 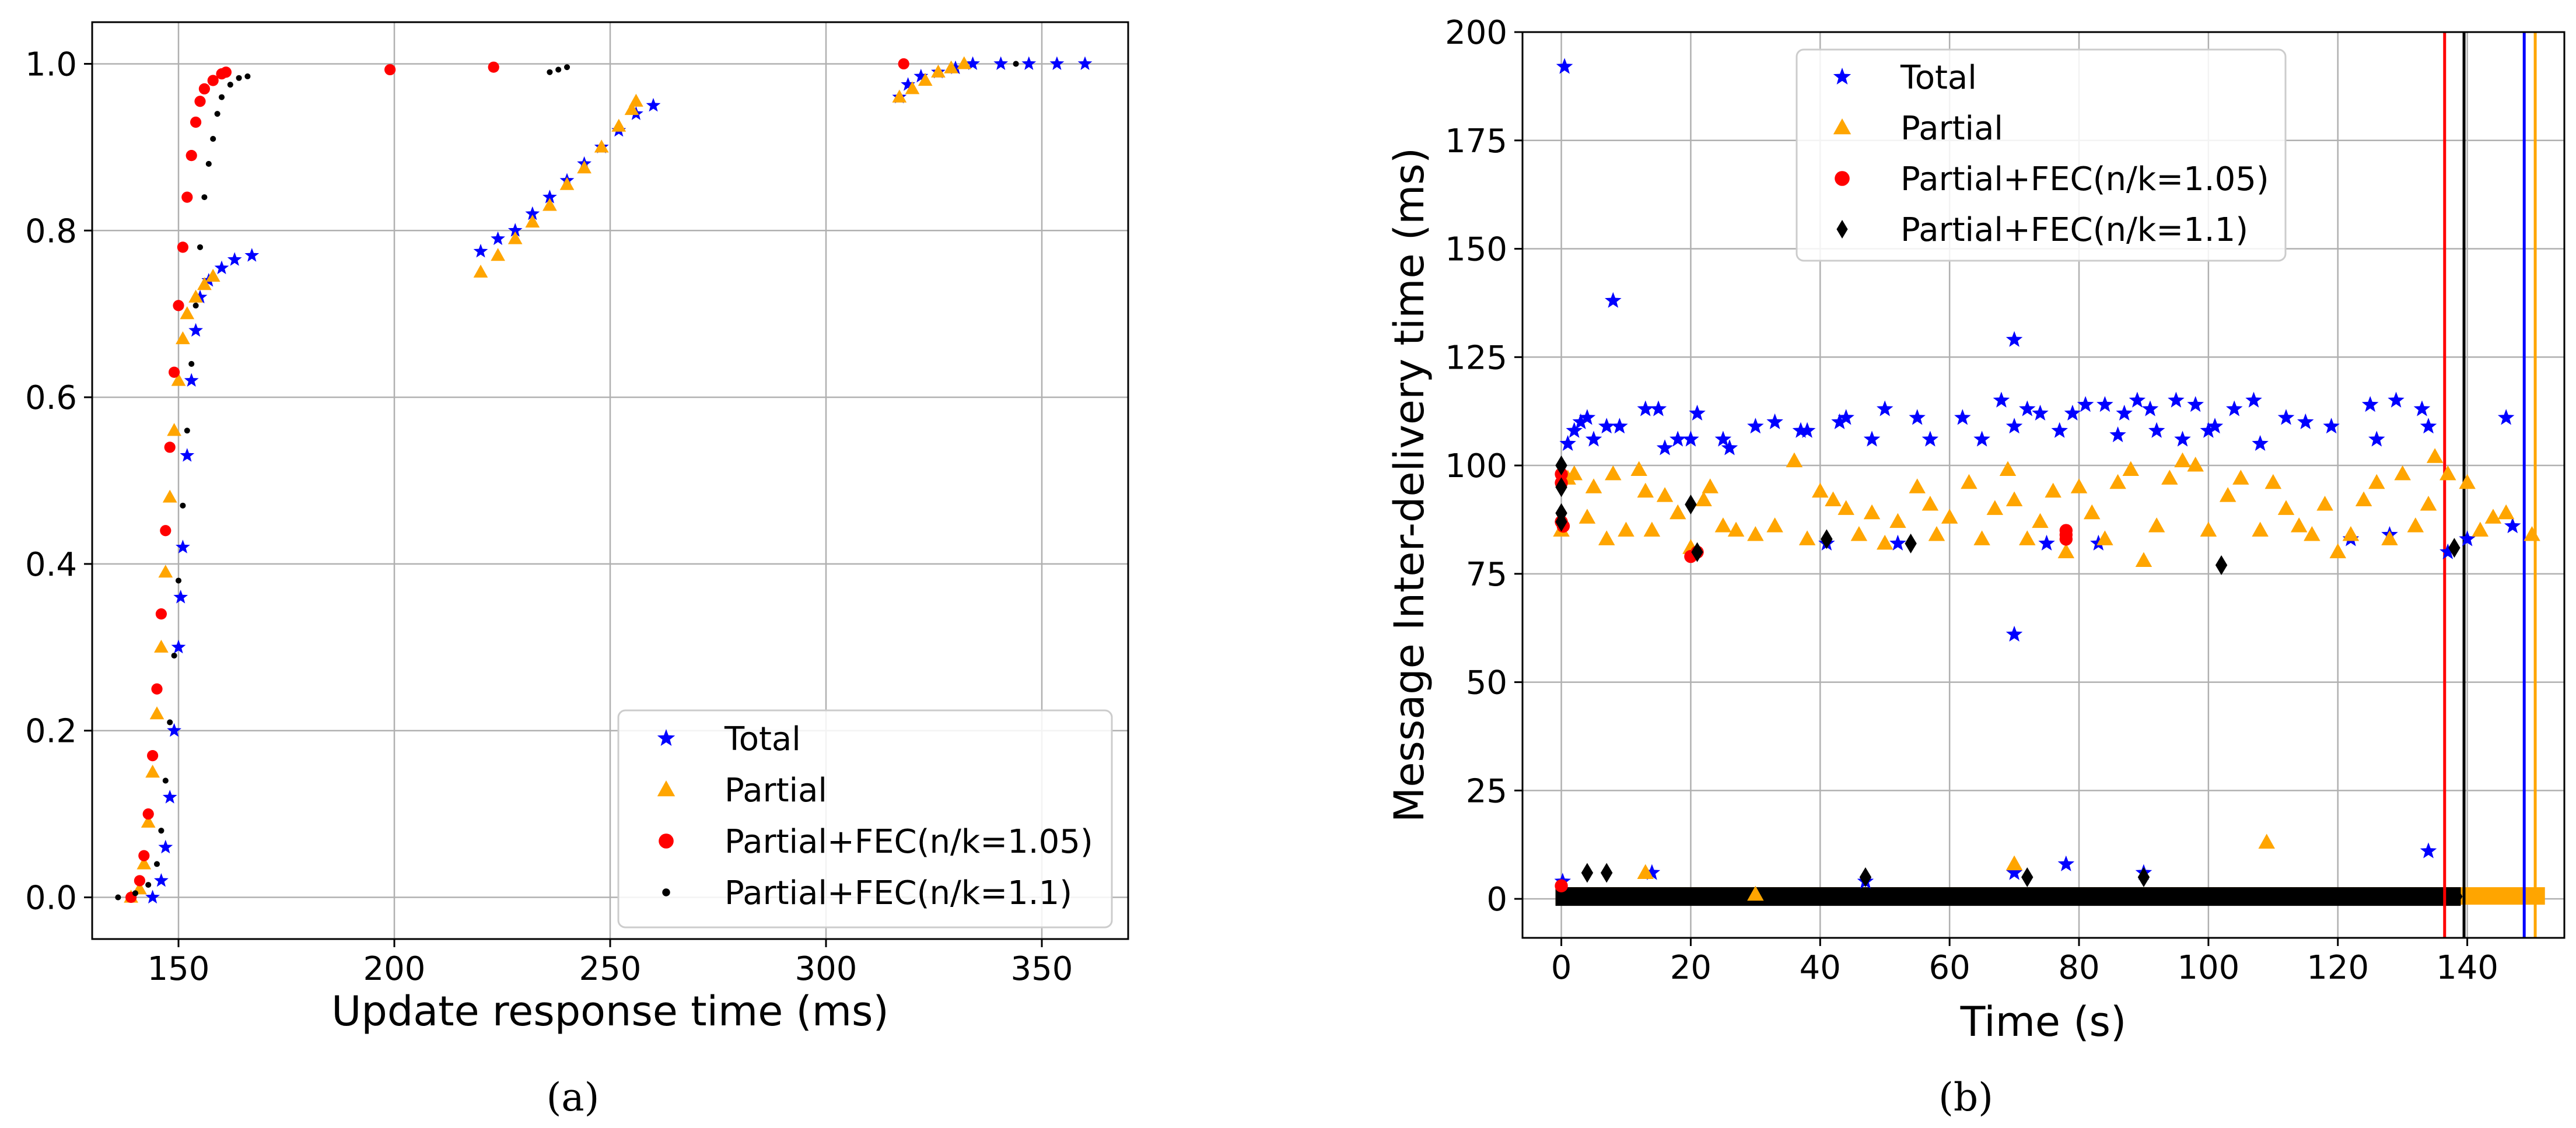 What do you see at coordinates (1042, 969) in the screenshot?
I see `x-tick-label: 350` at bounding box center [1042, 969].